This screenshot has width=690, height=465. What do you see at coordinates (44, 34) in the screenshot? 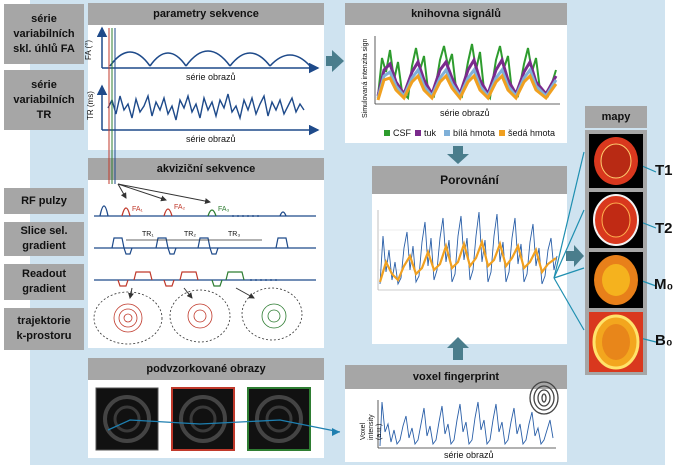
I see `label-fa-series: série variabilních skl. úhlů FA` at bounding box center [44, 34].